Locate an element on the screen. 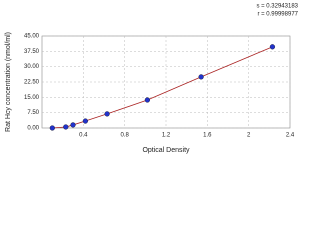 This screenshot has width=320, height=240. x-tick-label: 0.4 is located at coordinates (83, 136).